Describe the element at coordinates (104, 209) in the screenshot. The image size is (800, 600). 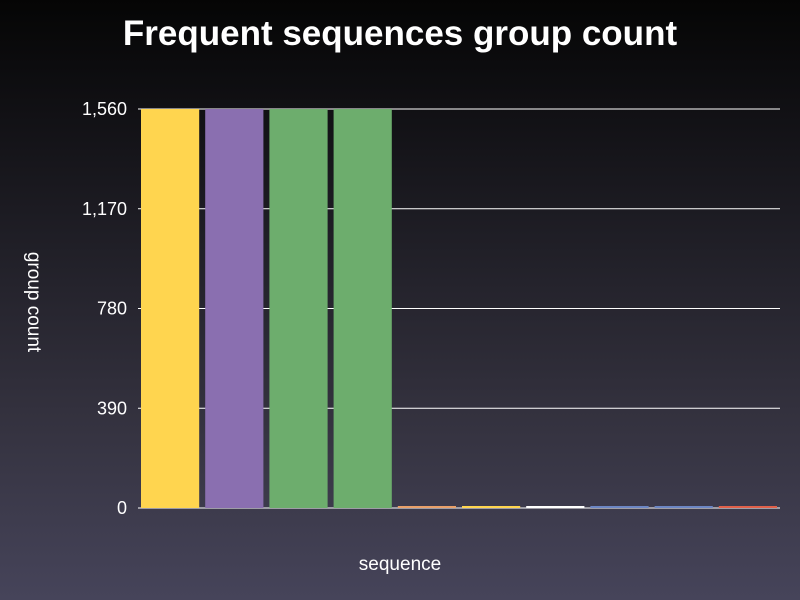
I see `y-tick-label: 1,170` at that location.